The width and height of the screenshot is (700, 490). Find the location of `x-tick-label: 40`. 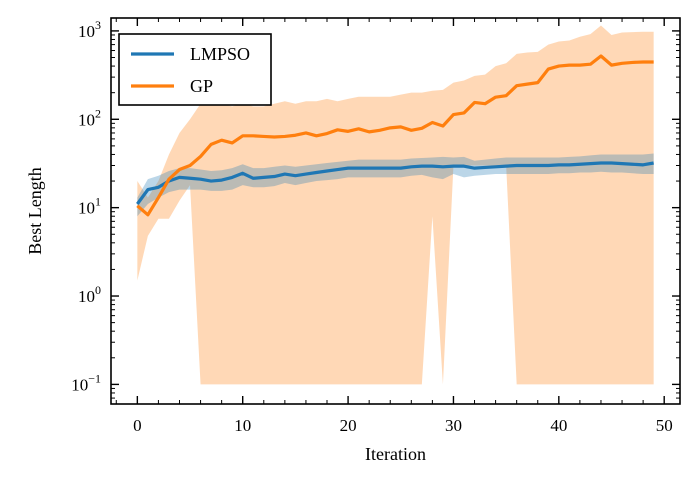

x-tick-label: 40 is located at coordinates (558, 425).